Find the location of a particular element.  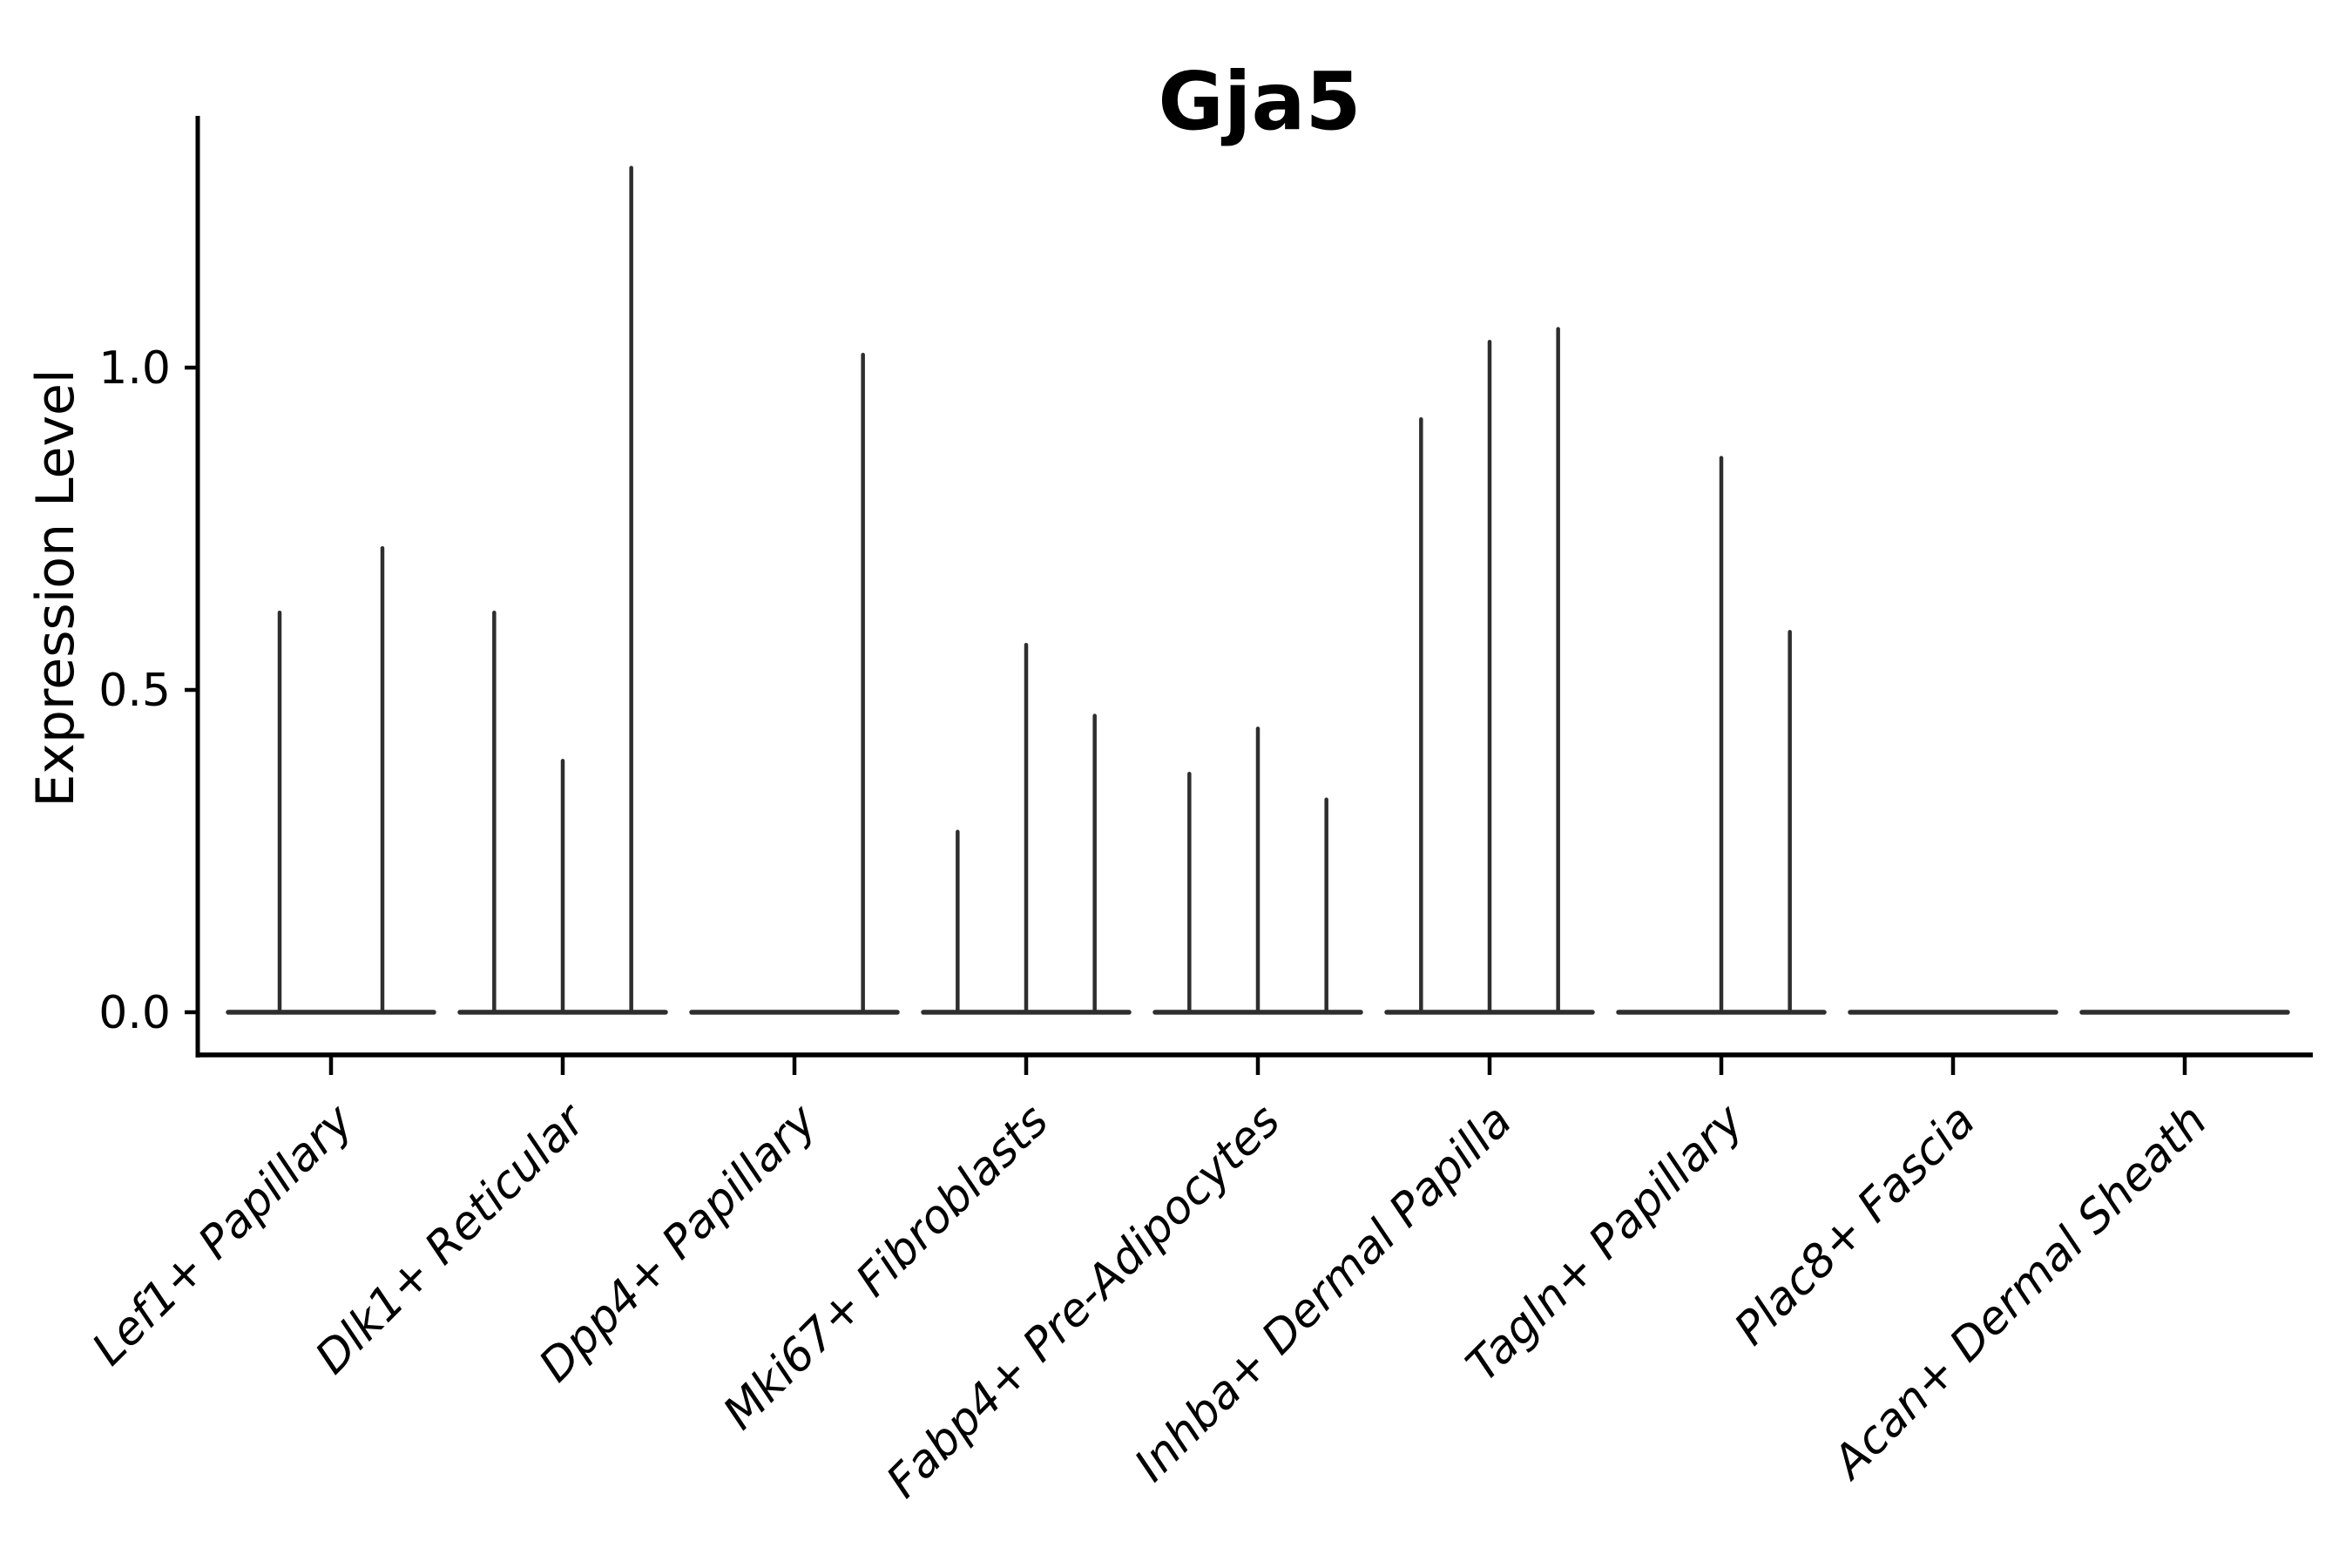

x-tick-label: Plac8+ Fascia is located at coordinates (1855, 1225).